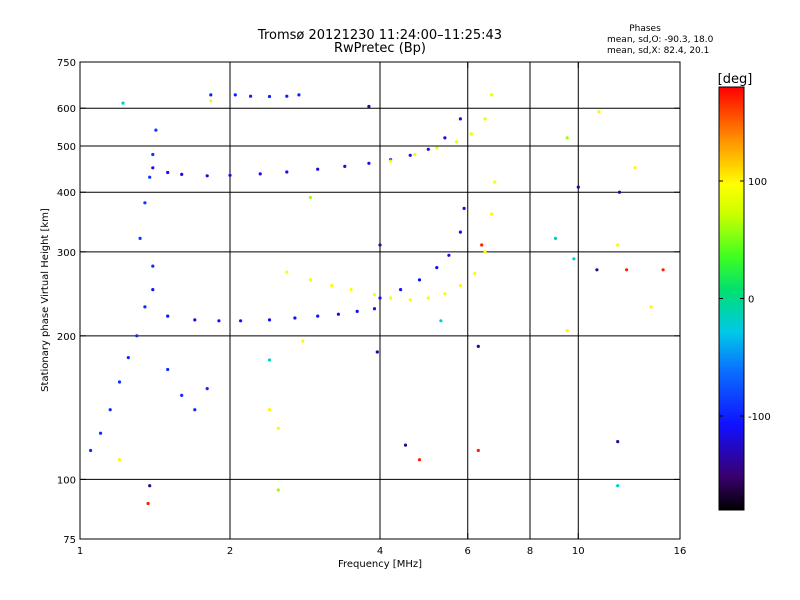  I want to click on y-tick-label: 500, so click(66, 147).